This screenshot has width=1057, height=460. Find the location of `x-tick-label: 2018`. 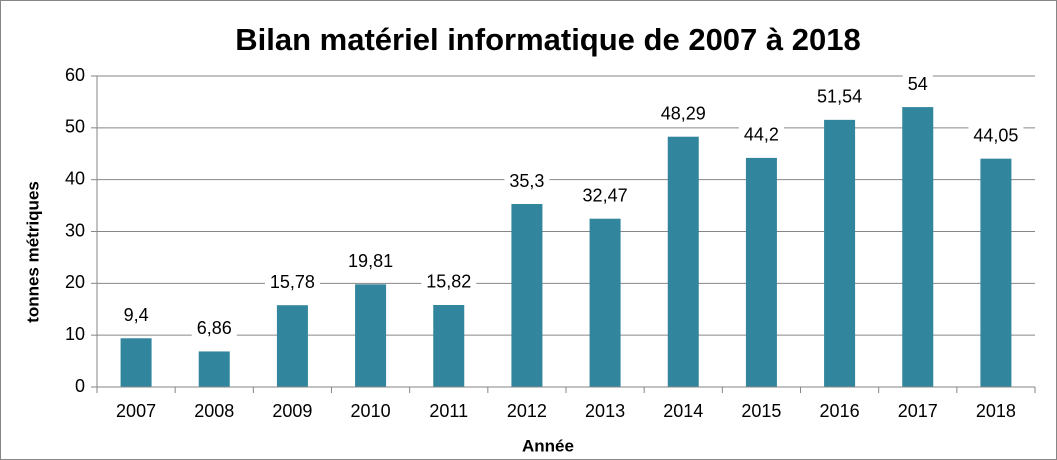

x-tick-label: 2018 is located at coordinates (996, 411).